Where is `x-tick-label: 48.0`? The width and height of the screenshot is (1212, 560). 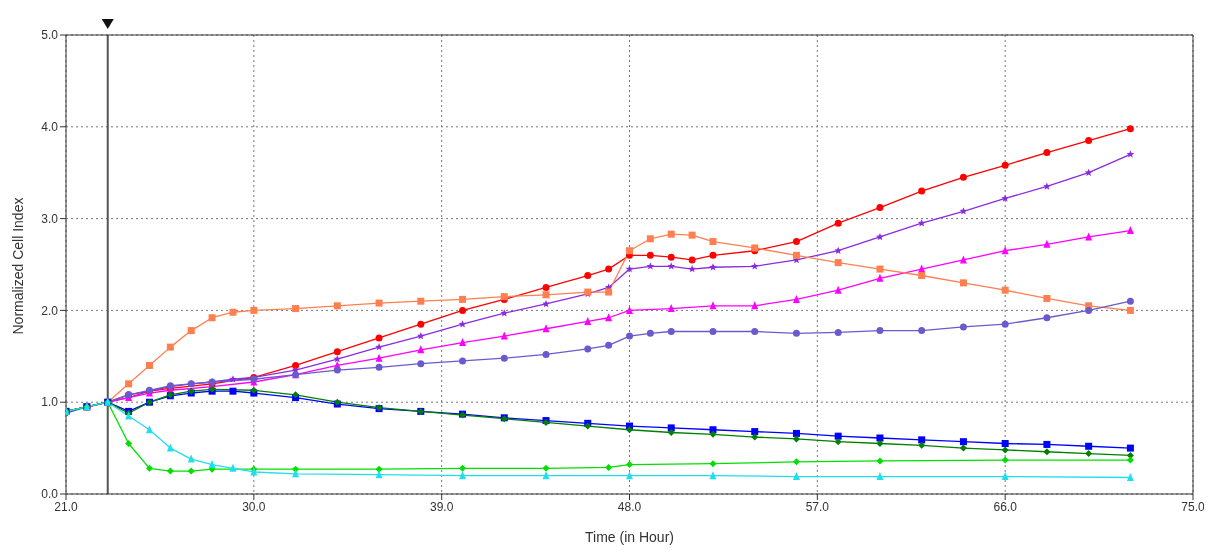 x-tick-label: 48.0 is located at coordinates (629, 506).